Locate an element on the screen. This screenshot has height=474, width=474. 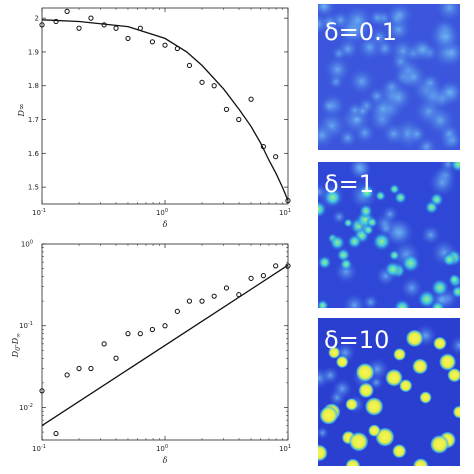
panel-label: δ=10 is located at coordinates (356, 340).